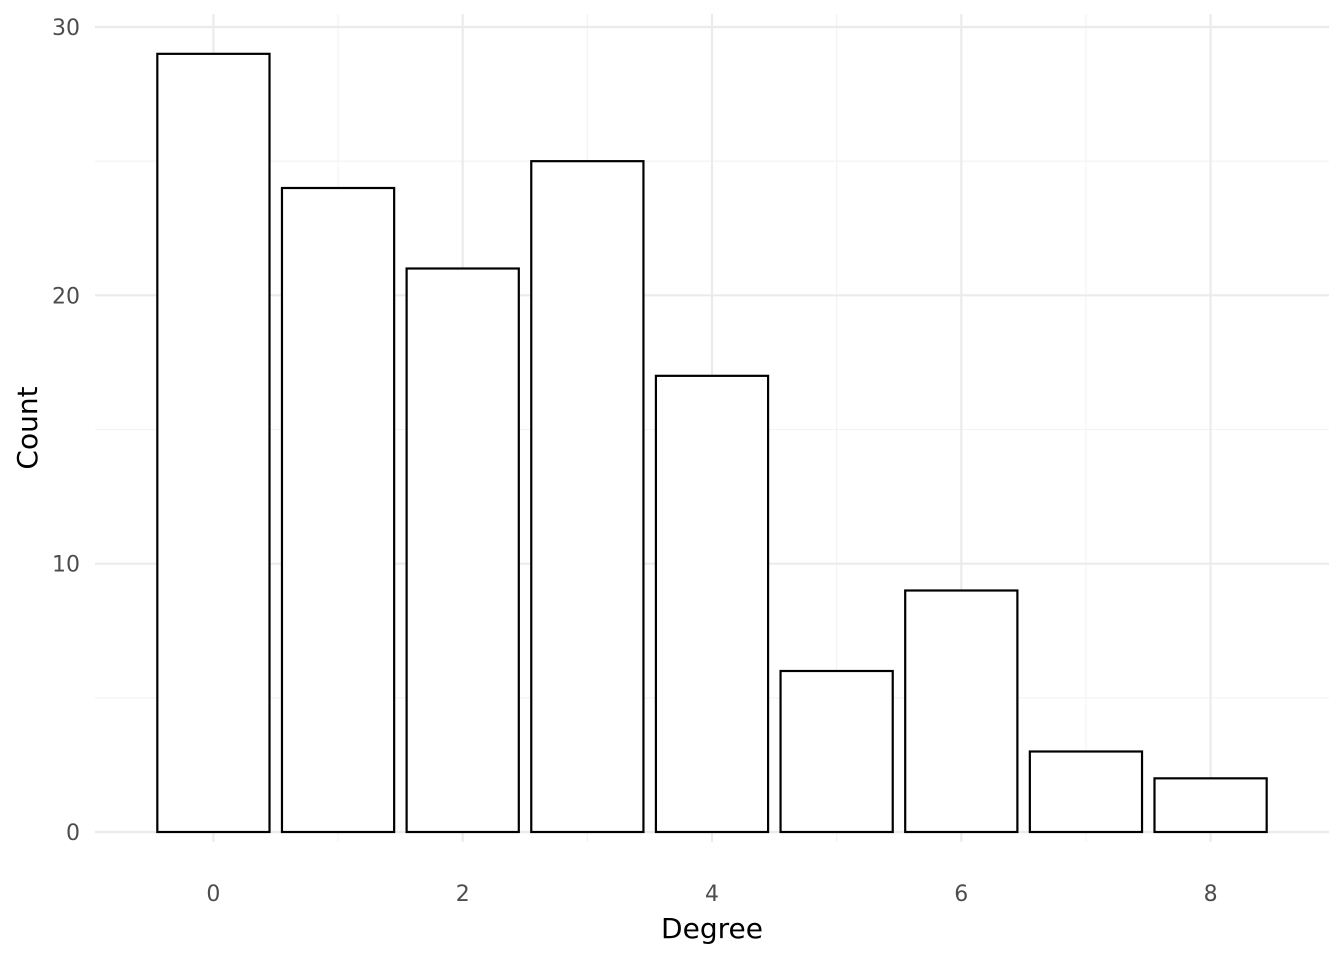 The height and width of the screenshot is (960, 1344). What do you see at coordinates (712, 928) in the screenshot?
I see `x-axis-title: Degree` at bounding box center [712, 928].